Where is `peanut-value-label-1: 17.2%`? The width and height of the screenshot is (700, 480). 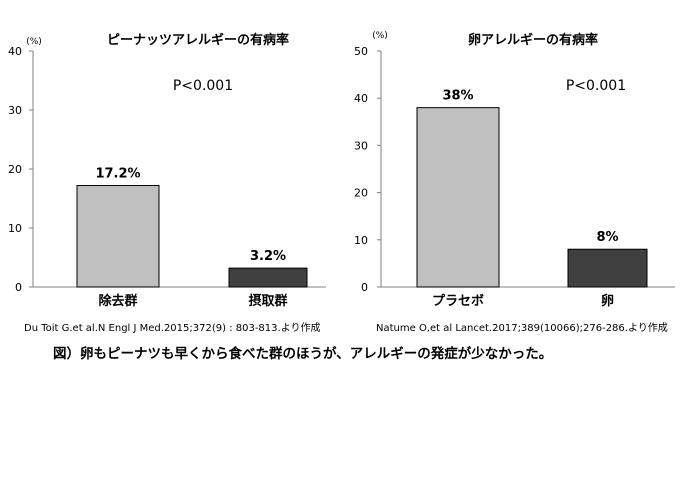 peanut-value-label-1: 17.2% is located at coordinates (117, 174).